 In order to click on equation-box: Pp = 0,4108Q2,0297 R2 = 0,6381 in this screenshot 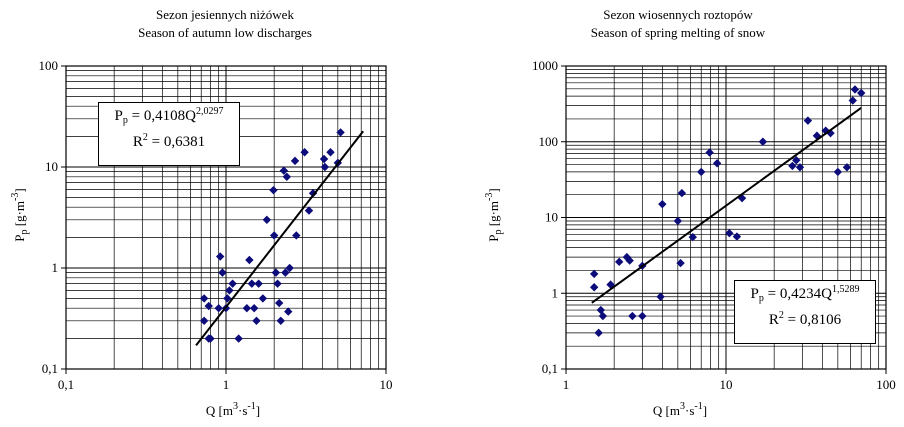, I will do `click(169, 134)`.